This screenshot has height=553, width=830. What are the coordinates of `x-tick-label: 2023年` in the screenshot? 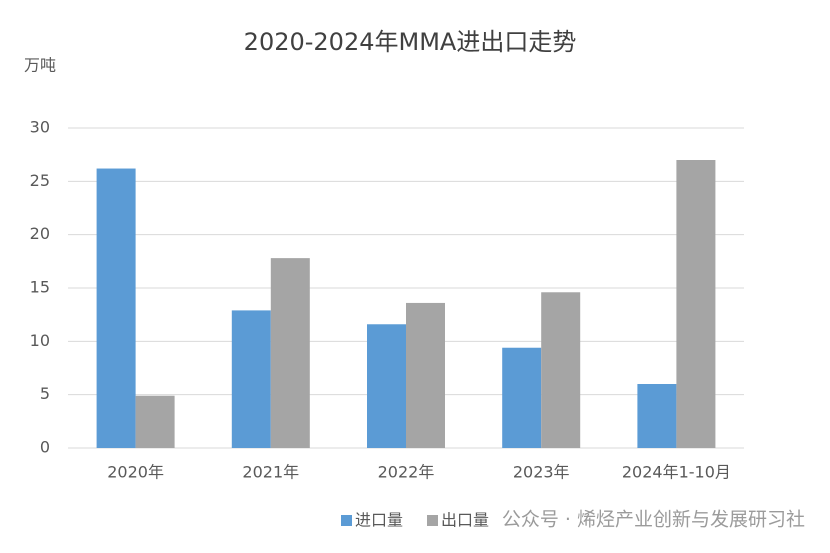 It's located at (541, 472).